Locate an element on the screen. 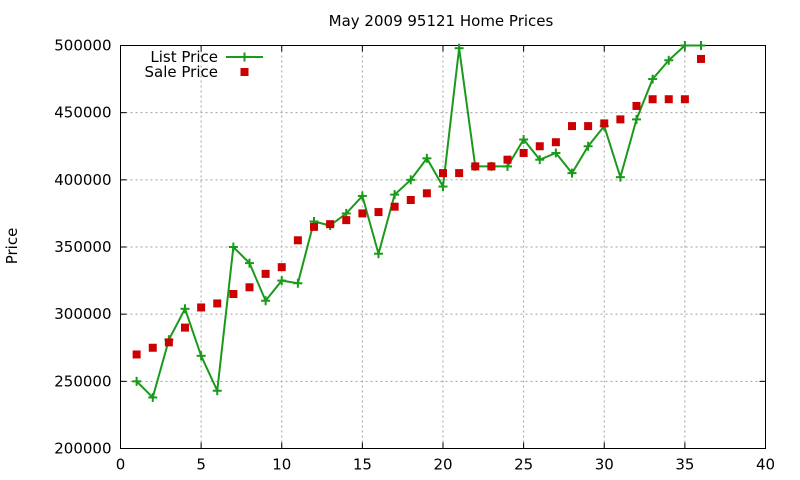  legend-label: Sale Price is located at coordinates (181, 72).